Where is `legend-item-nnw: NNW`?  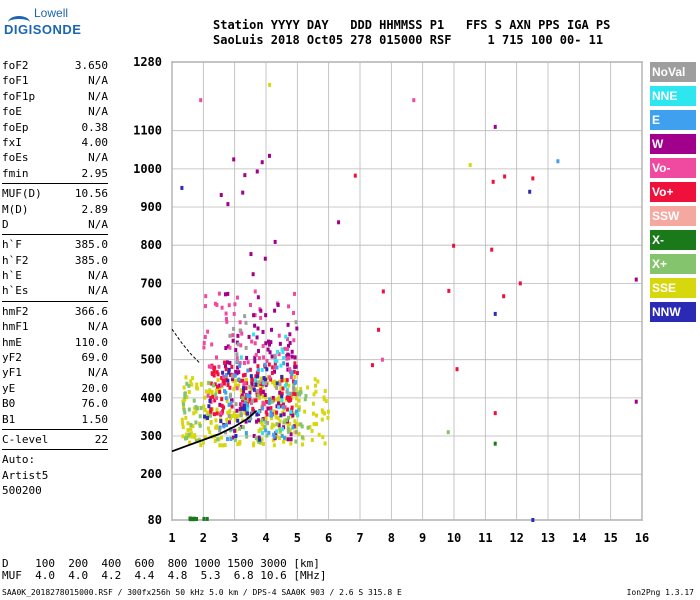
legend-item-nnw: NNW is located at coordinates (673, 312).